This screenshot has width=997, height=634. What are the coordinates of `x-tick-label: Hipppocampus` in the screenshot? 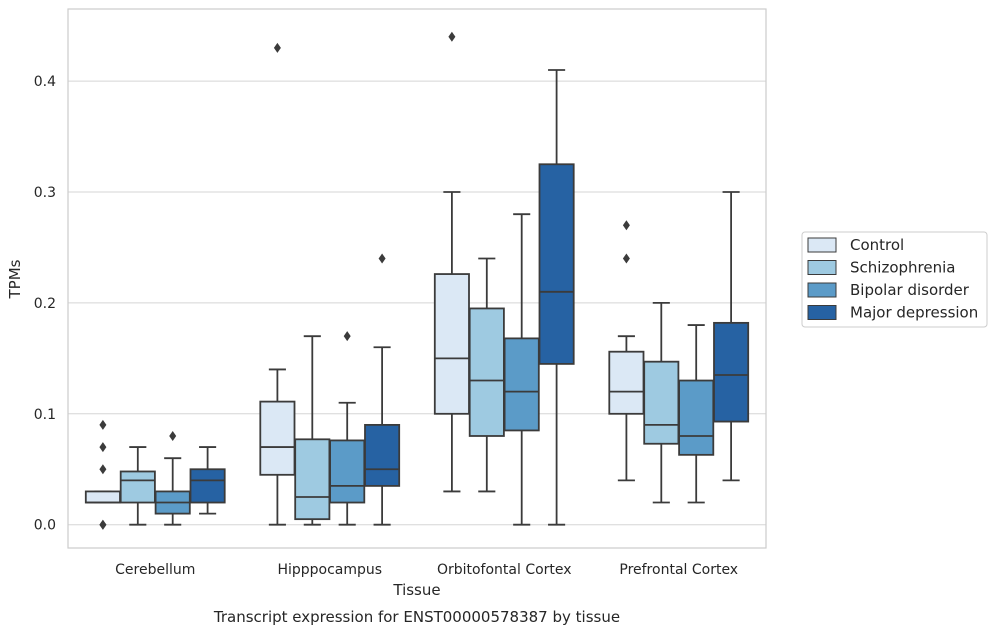 It's located at (329, 570).